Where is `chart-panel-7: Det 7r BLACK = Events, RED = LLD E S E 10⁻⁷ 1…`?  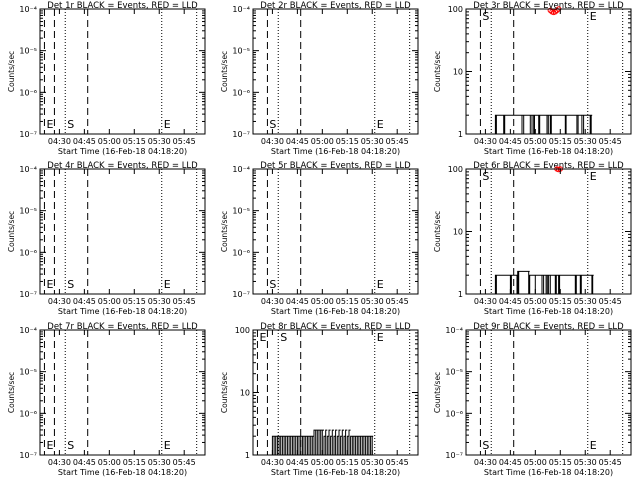 chart-panel-7: Det 7r BLACK = Events, RED = LLD E S E 10⁻⁷ 1… is located at coordinates (106, 399).